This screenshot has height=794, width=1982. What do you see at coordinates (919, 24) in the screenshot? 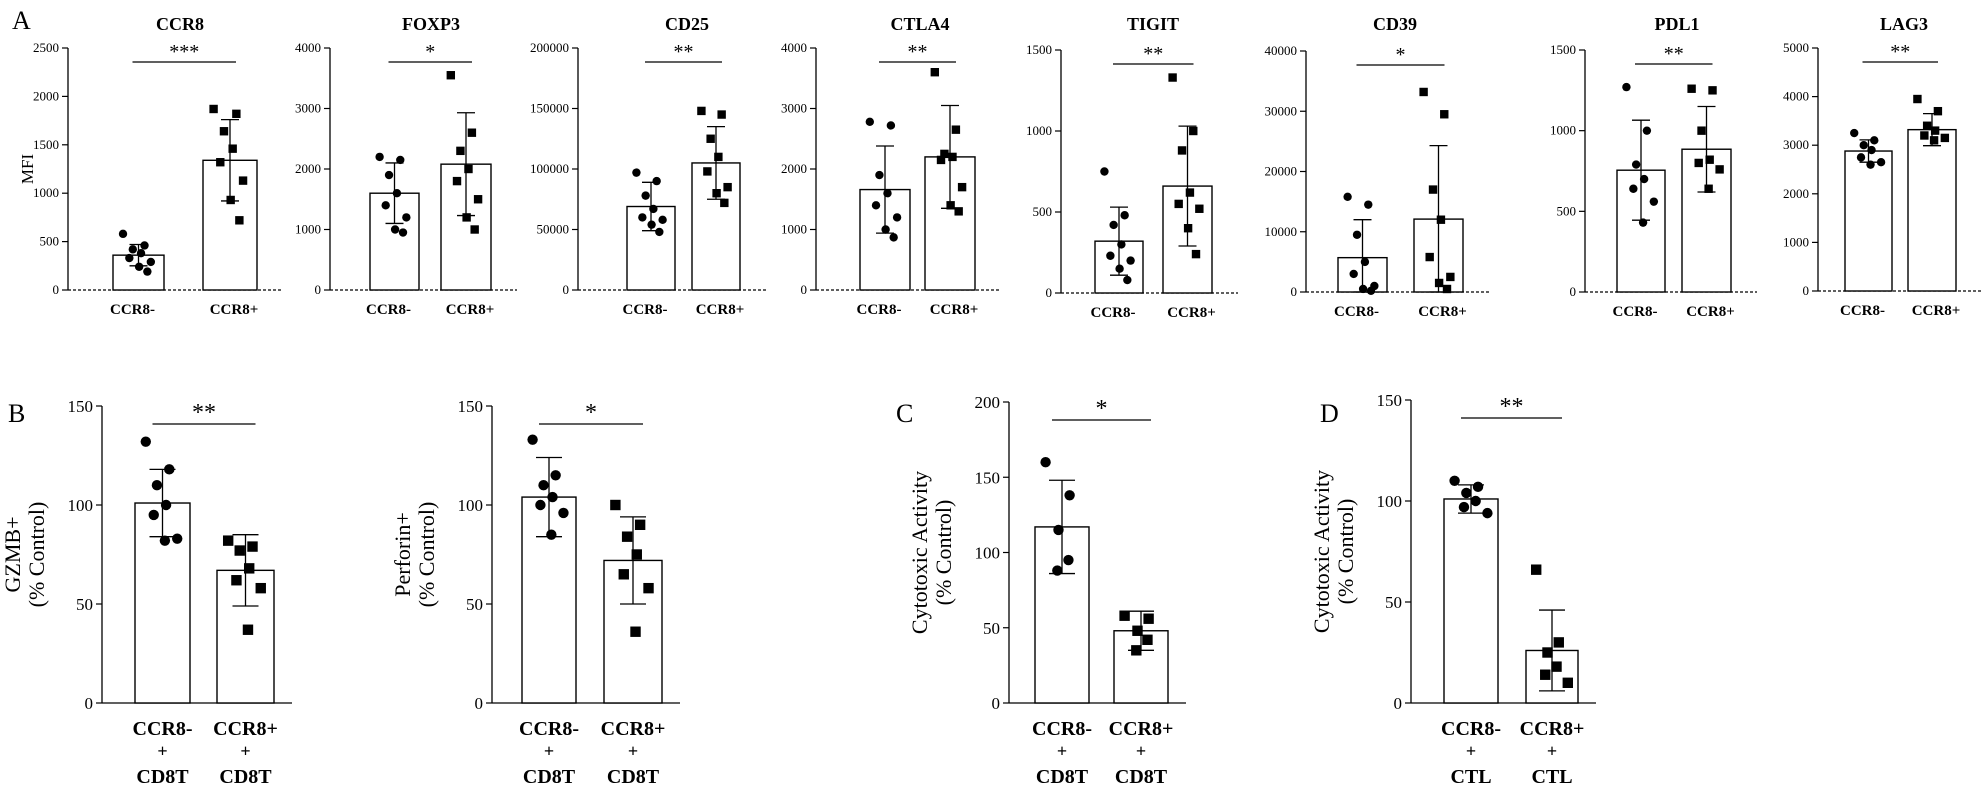
I see `chart-title-ctla4: CTLA4` at bounding box center [919, 24].